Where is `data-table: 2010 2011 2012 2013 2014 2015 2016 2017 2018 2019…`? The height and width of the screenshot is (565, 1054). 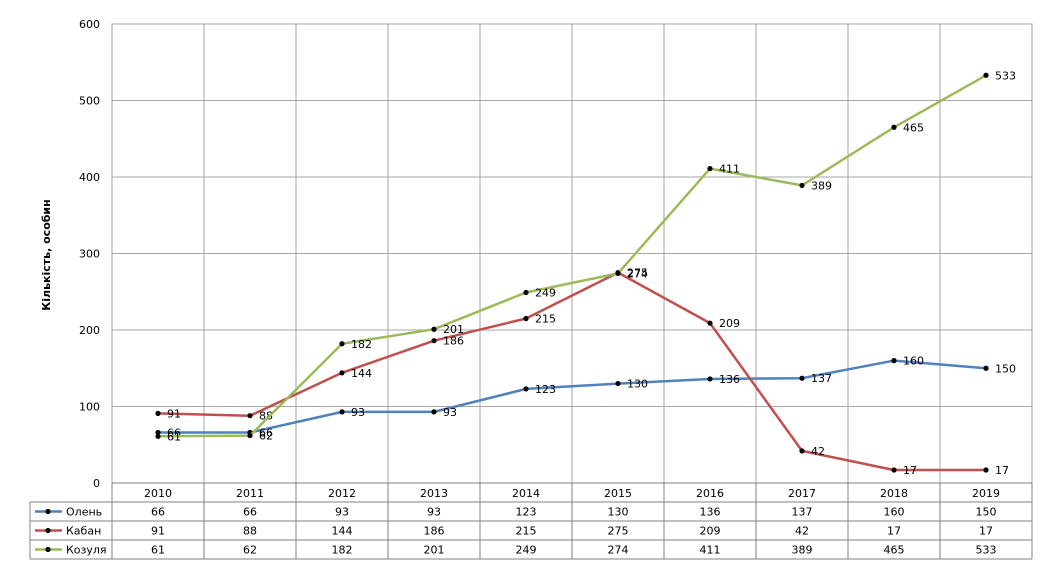 data-table: 2010 2011 2012 2013 2014 2015 2016 2017 2018 2019… is located at coordinates (531, 521).